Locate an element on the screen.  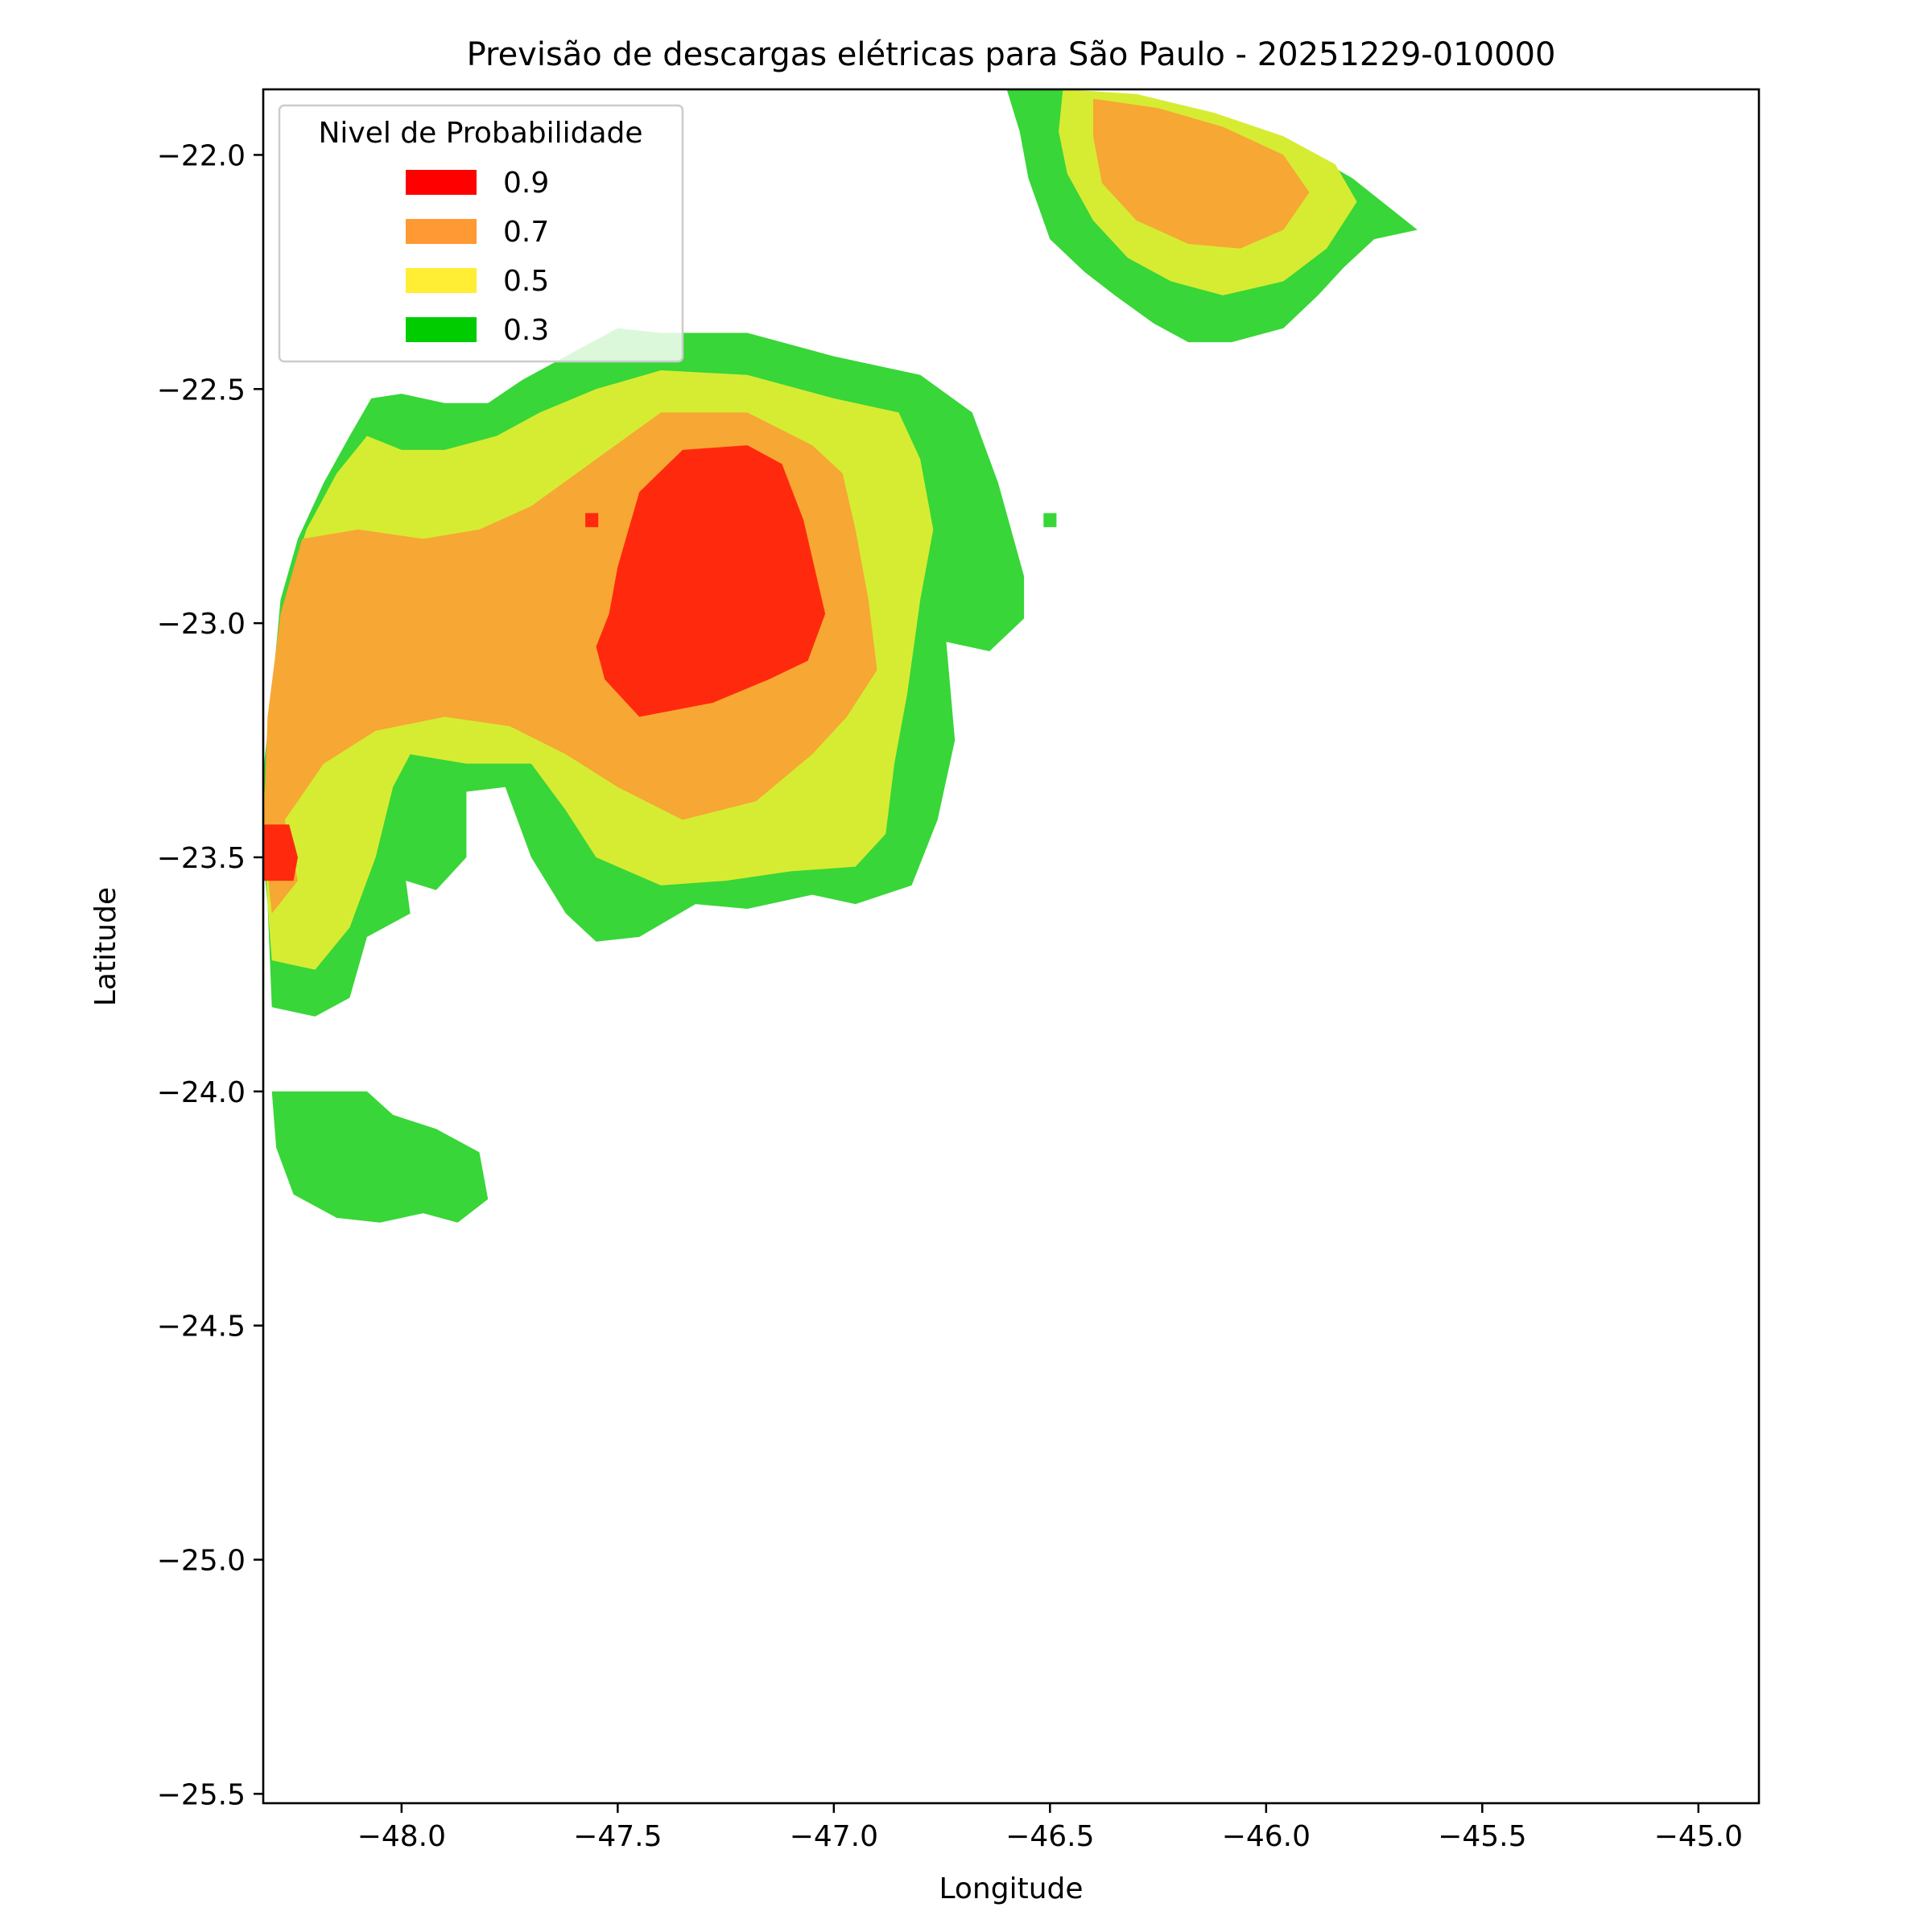
y-axis: −22.0 −22.5 −23.0 −23.5 −24.0 −24.5 −25.0 −25.5 is located at coordinates (210, 975).